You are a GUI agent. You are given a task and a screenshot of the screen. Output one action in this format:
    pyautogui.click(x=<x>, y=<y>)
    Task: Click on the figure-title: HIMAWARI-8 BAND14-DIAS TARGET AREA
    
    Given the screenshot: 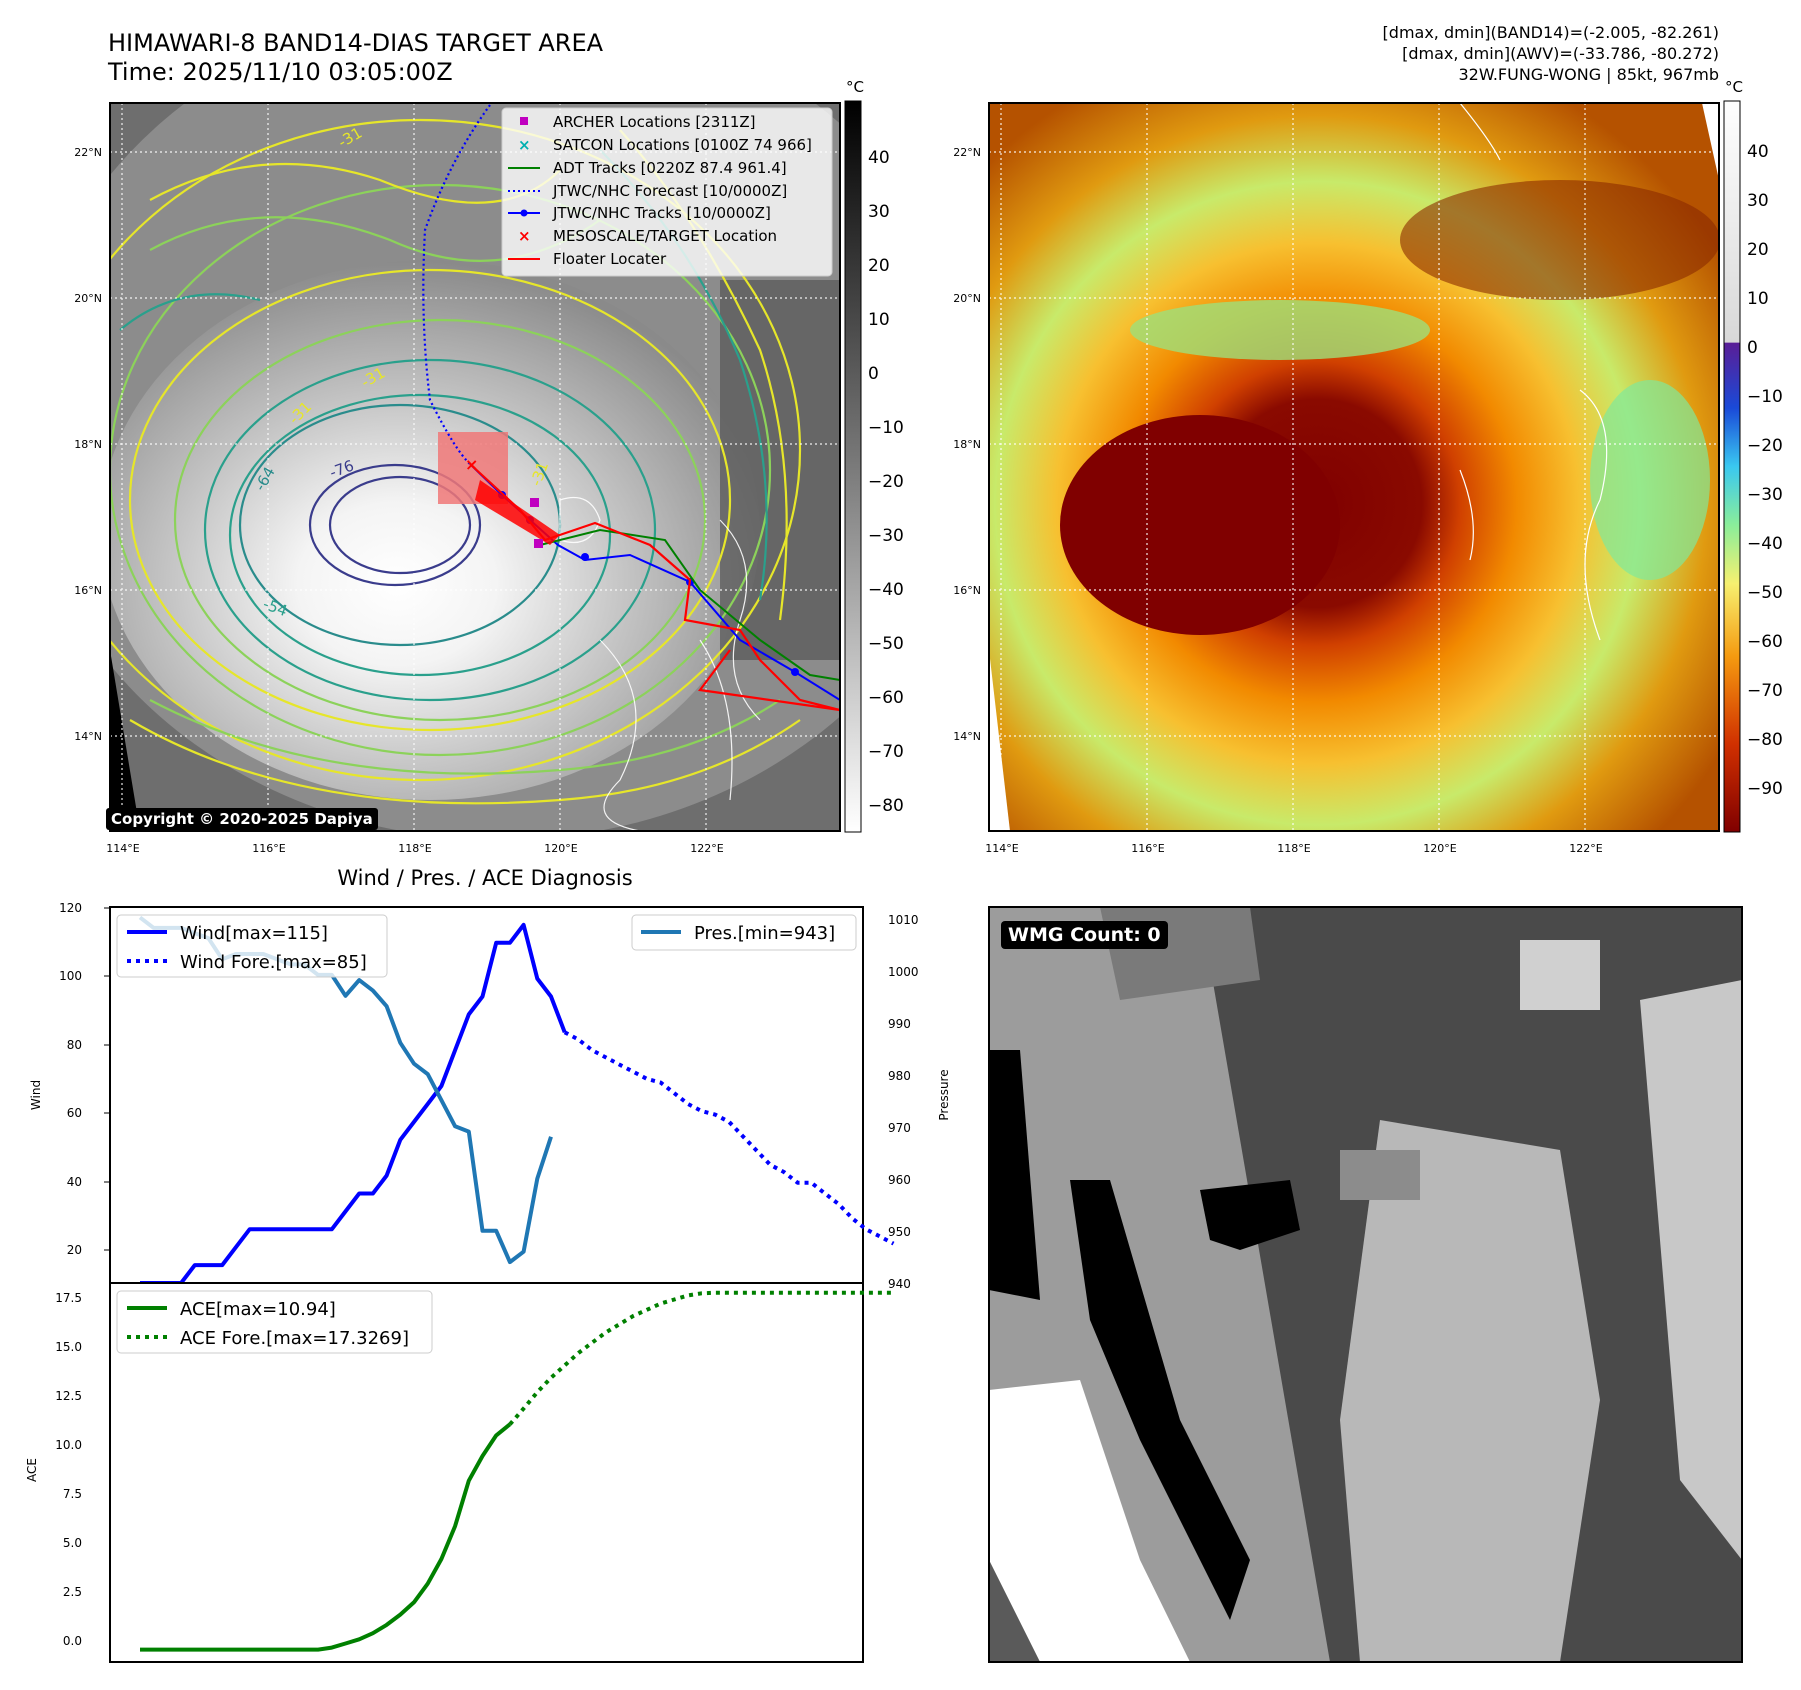 What is the action you would take?
    pyautogui.click(x=356, y=43)
    